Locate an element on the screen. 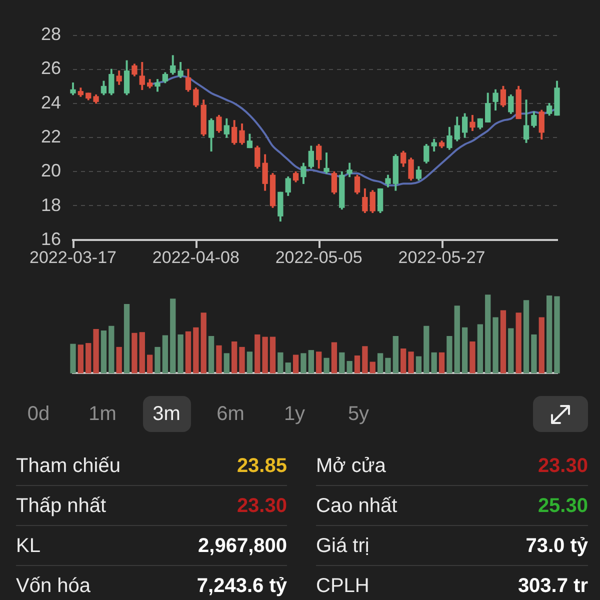  text: 23.85 is located at coordinates (261, 466).